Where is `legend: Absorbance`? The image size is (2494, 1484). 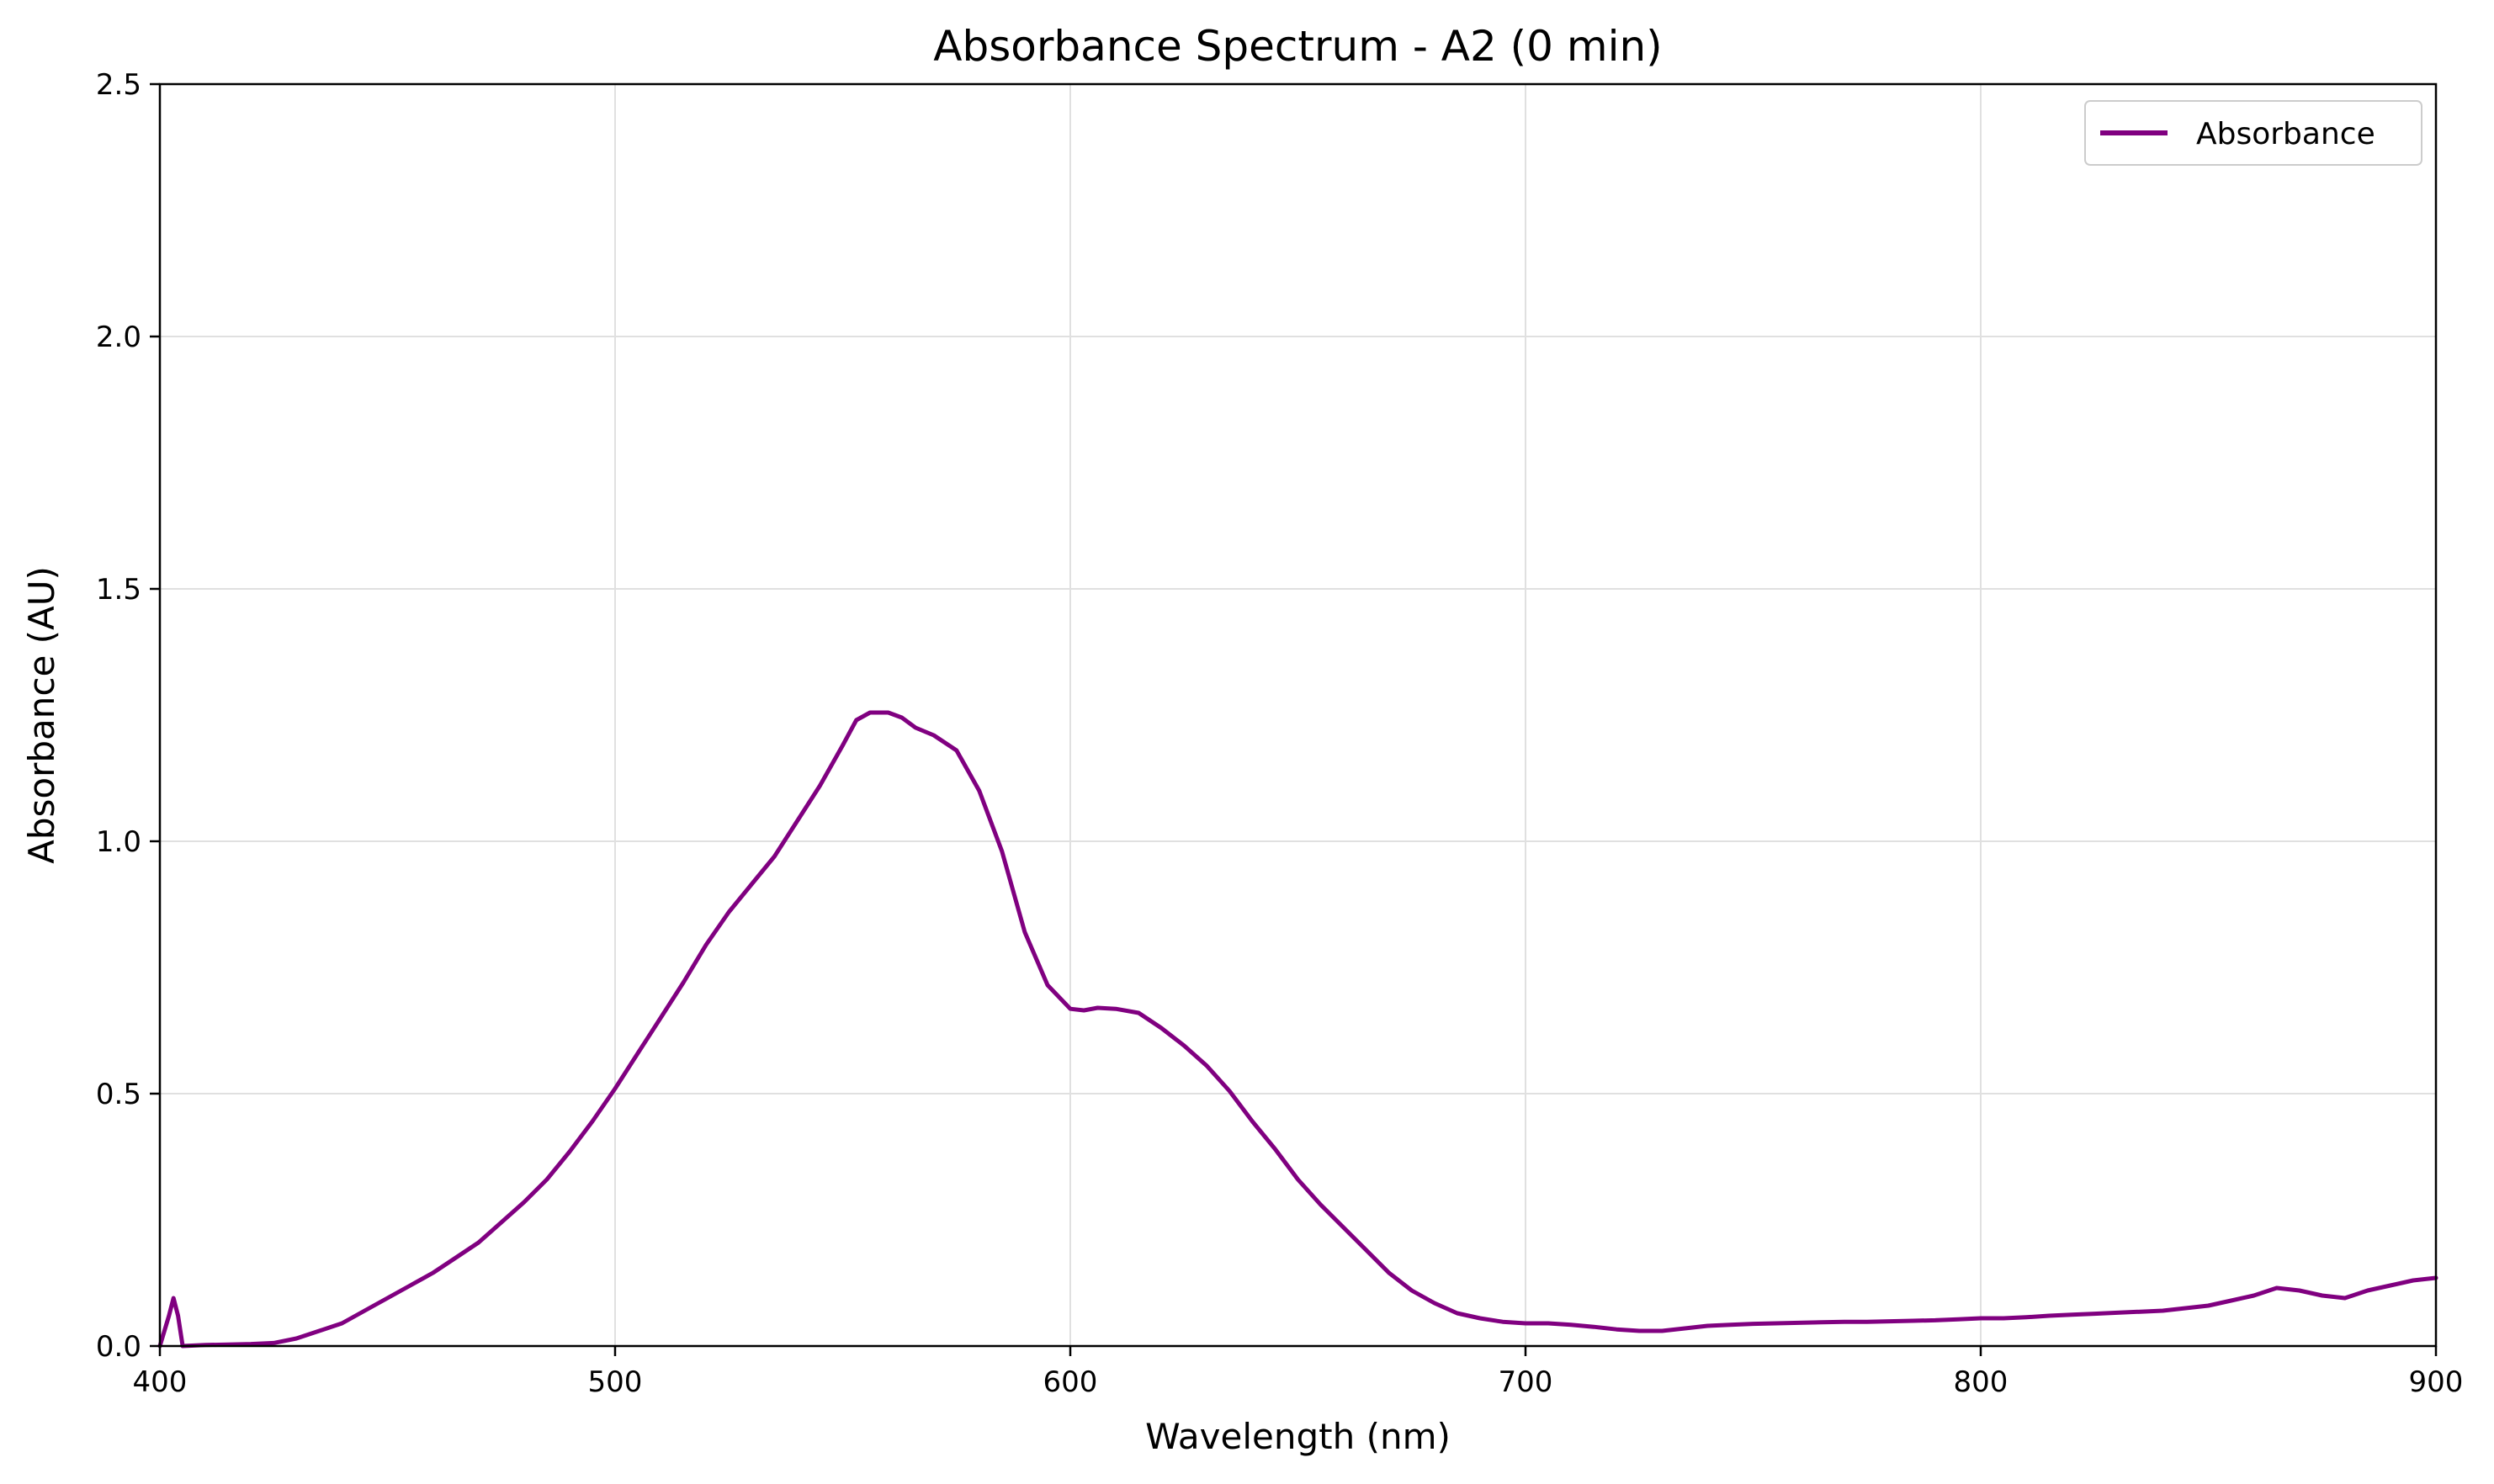
legend: Absorbance is located at coordinates (2253, 133).